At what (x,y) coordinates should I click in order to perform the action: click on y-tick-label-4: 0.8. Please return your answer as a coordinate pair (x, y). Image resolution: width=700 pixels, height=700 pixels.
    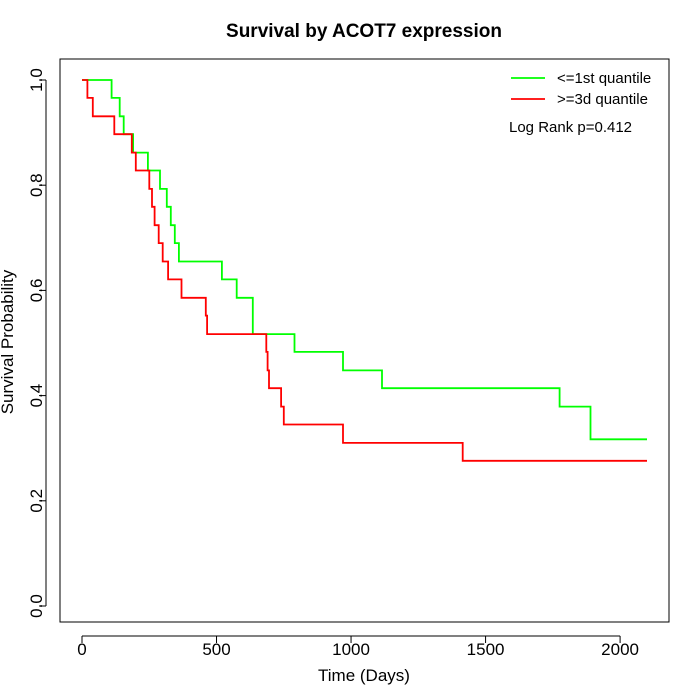
    Looking at the image, I should click on (36, 185).